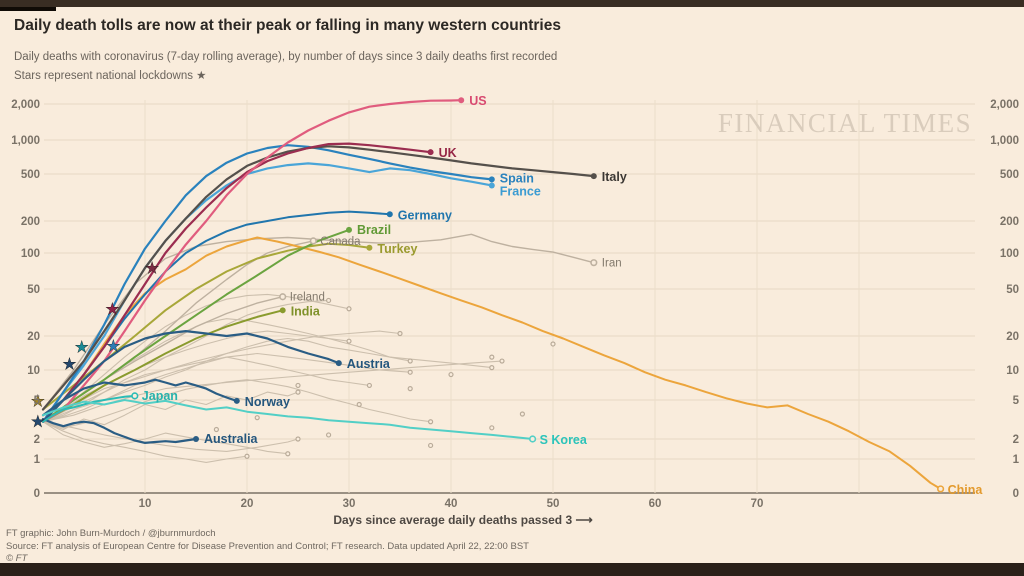 Image resolution: width=1024 pixels, height=576 pixels. I want to click on country-label-norway: Norway, so click(267, 402).